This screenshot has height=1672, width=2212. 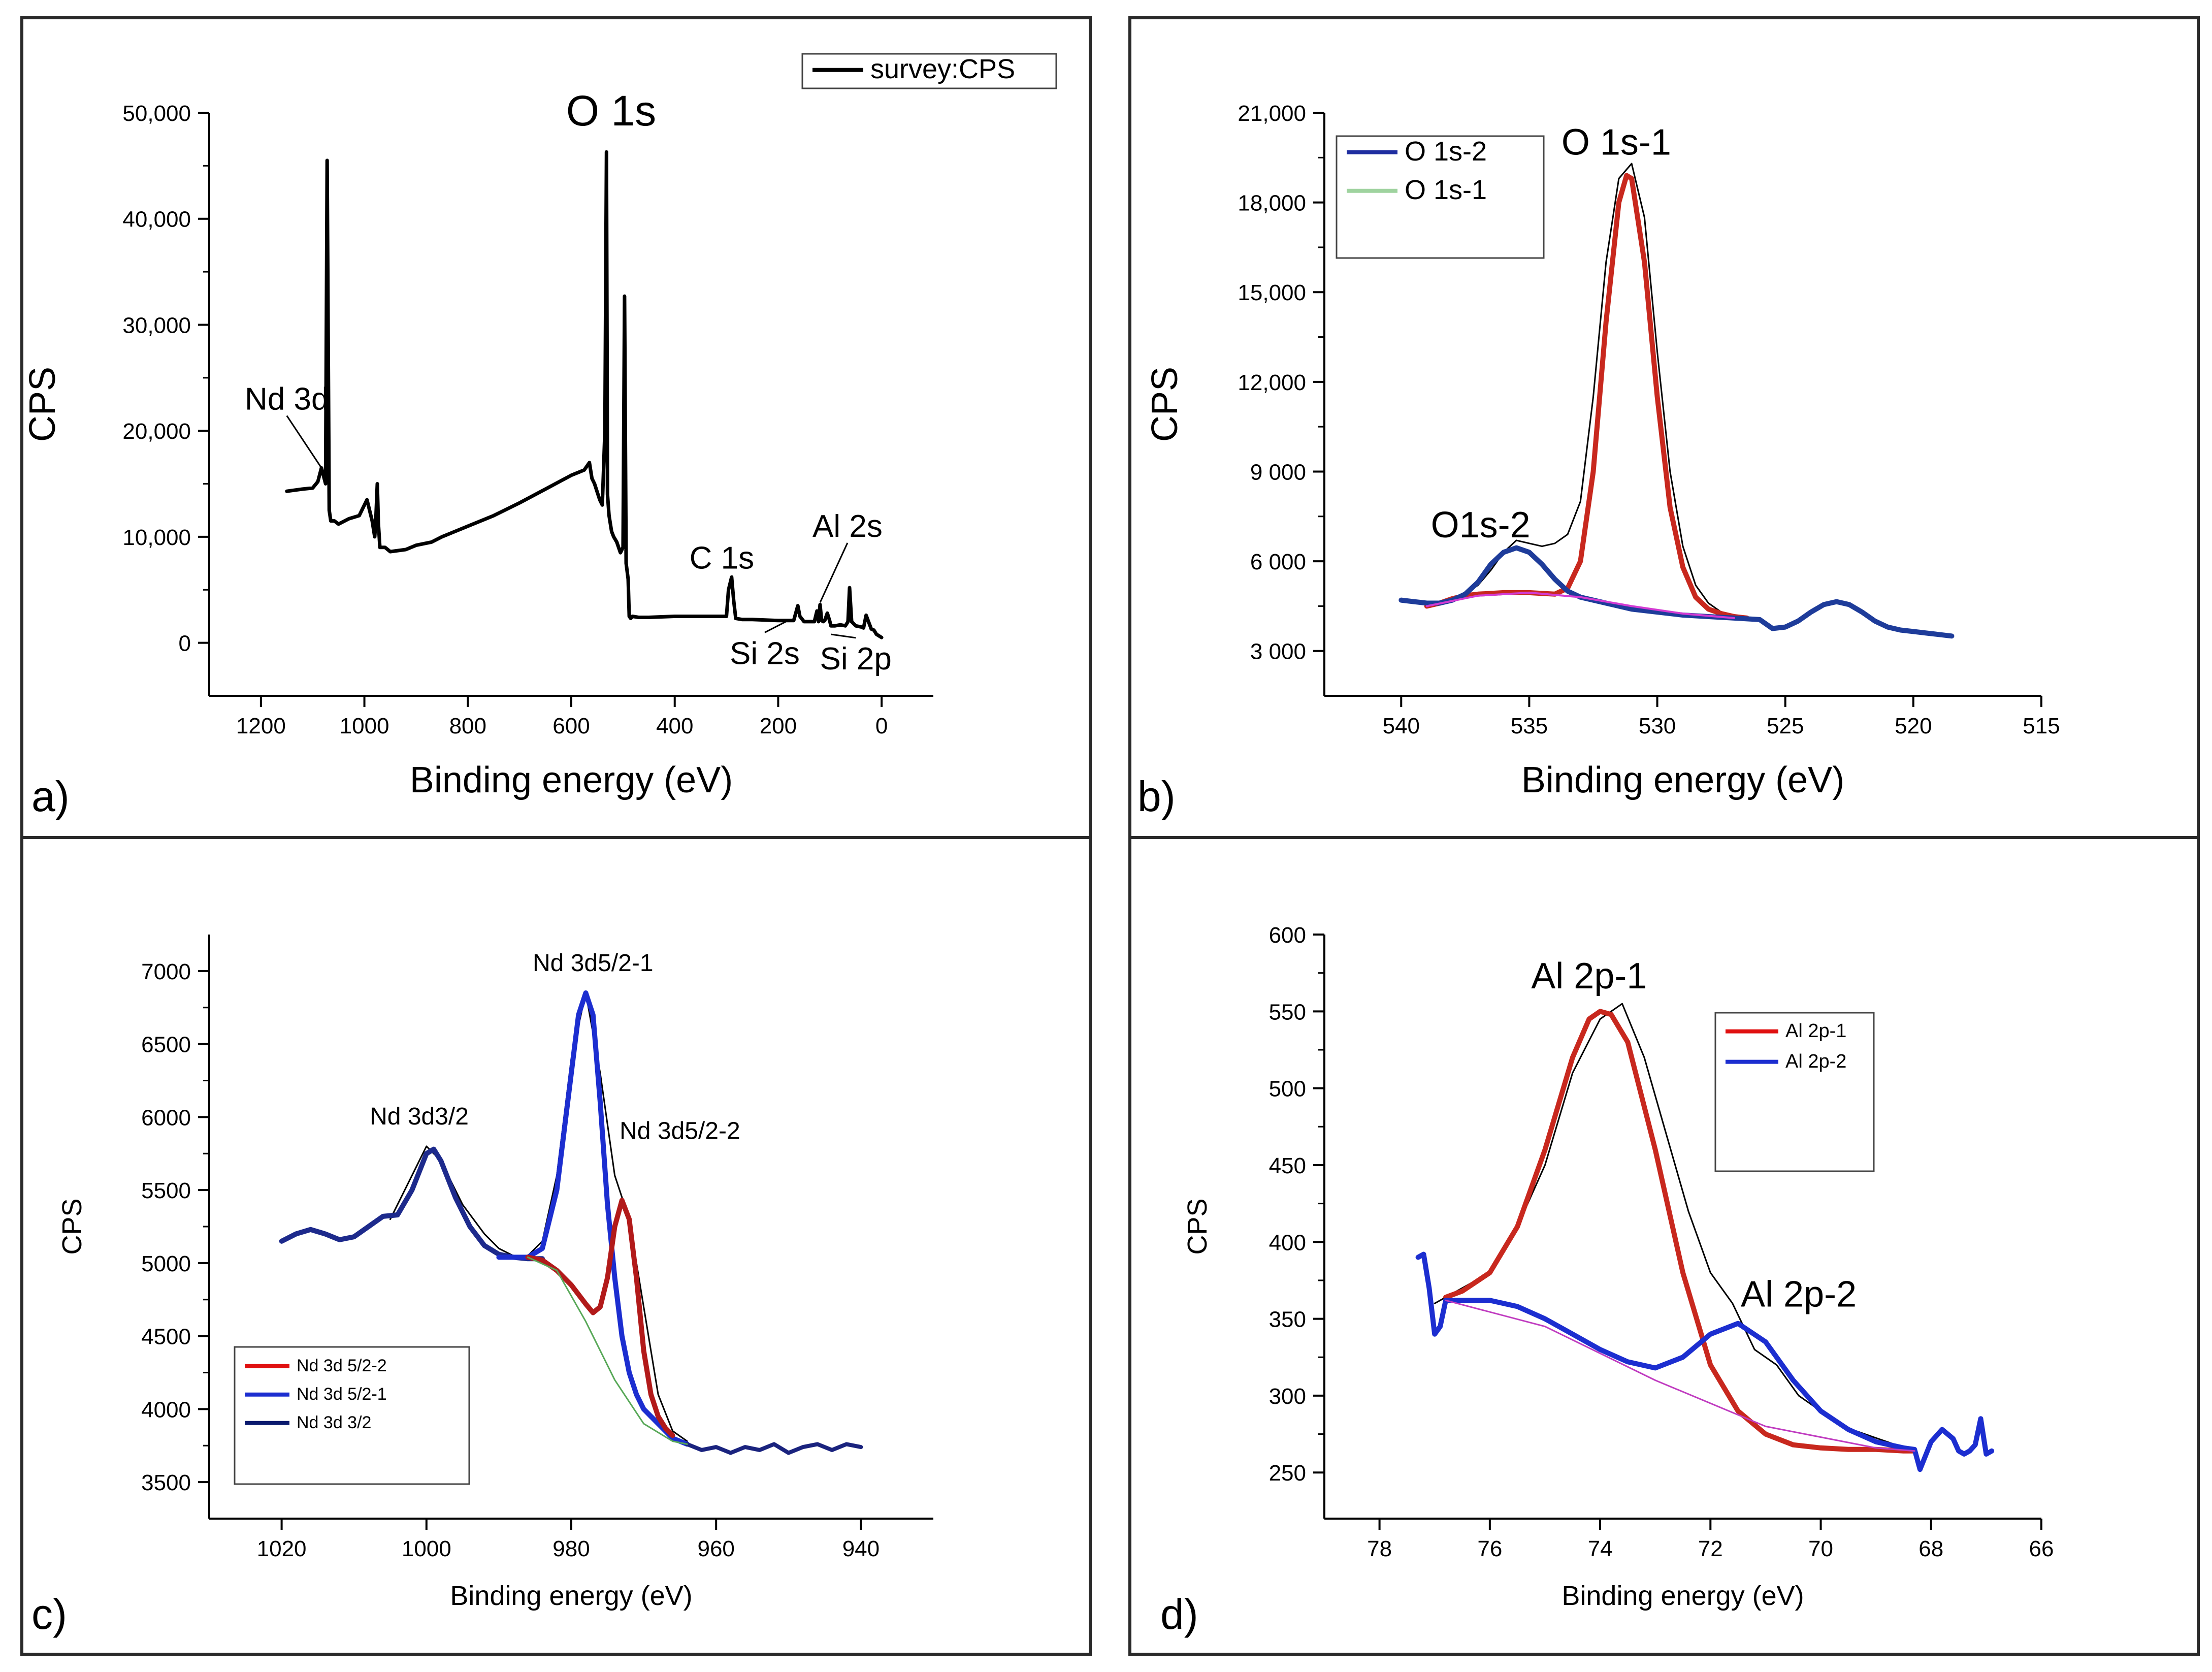 I want to click on y-tick-label: 550, so click(x=1287, y=1012).